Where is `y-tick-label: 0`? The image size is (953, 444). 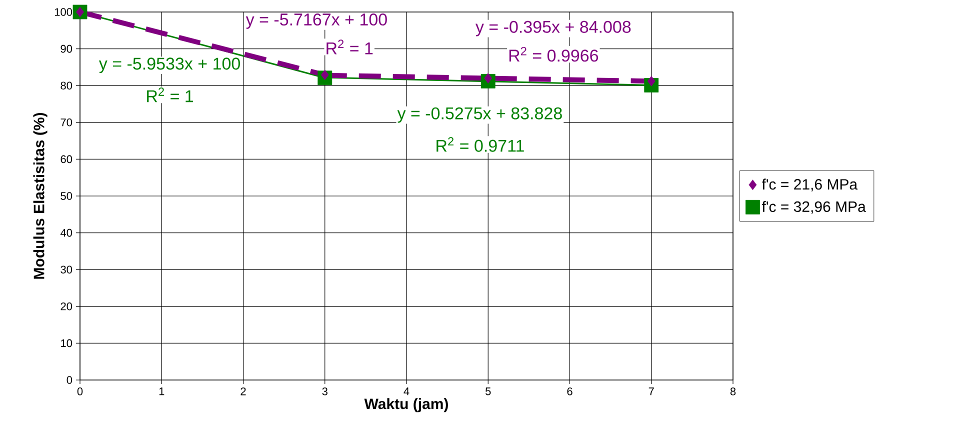 y-tick-label: 0 is located at coordinates (69, 380).